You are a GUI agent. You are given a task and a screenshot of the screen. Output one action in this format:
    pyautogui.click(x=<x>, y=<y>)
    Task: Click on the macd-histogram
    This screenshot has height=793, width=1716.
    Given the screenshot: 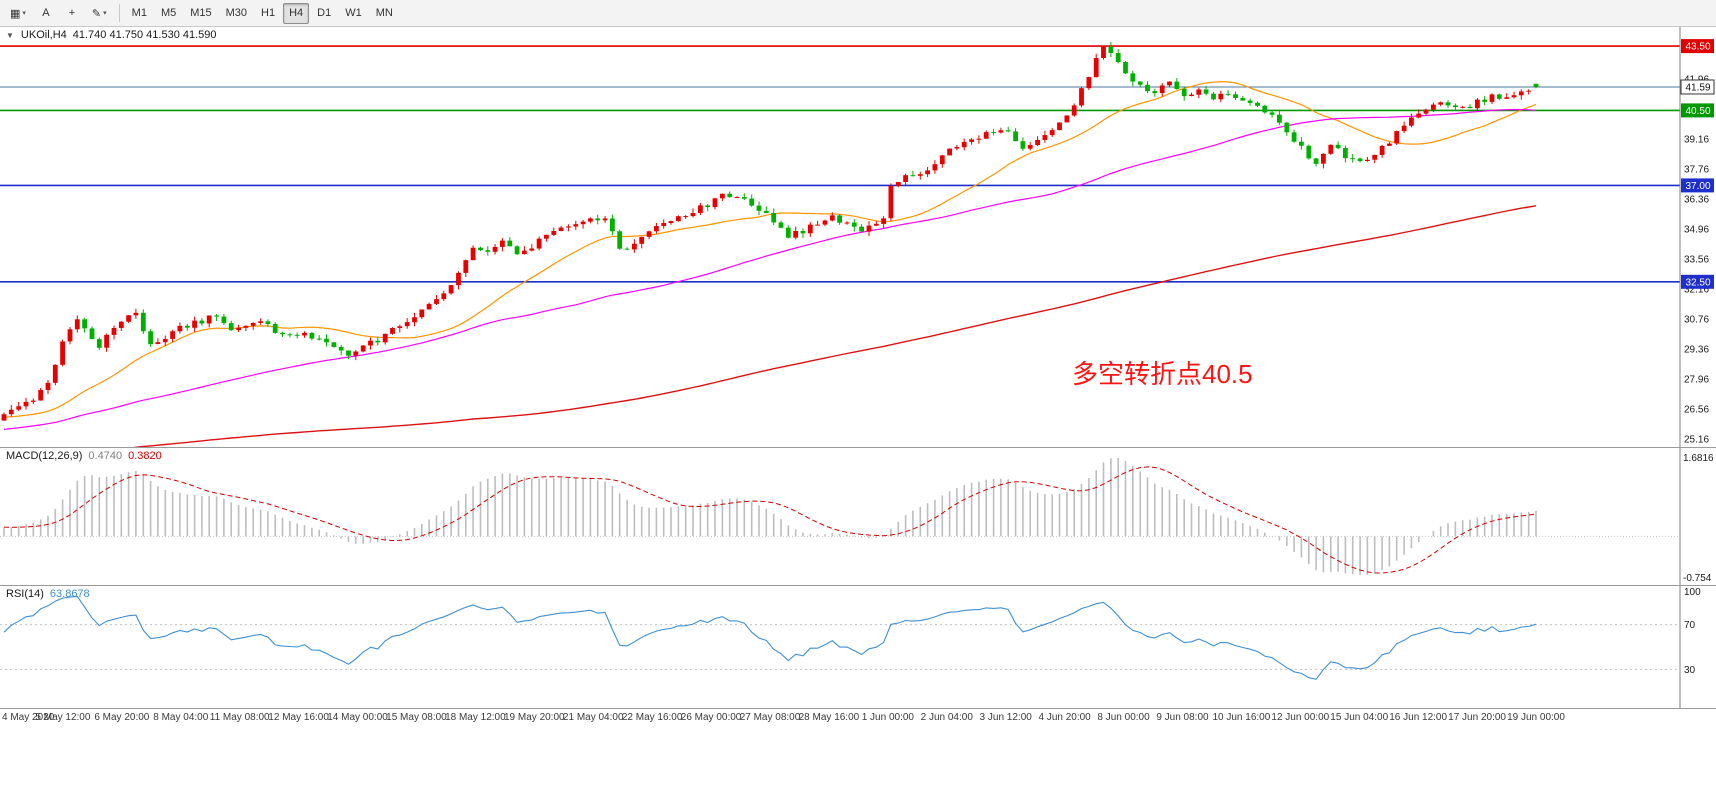 What is the action you would take?
    pyautogui.click(x=770, y=516)
    